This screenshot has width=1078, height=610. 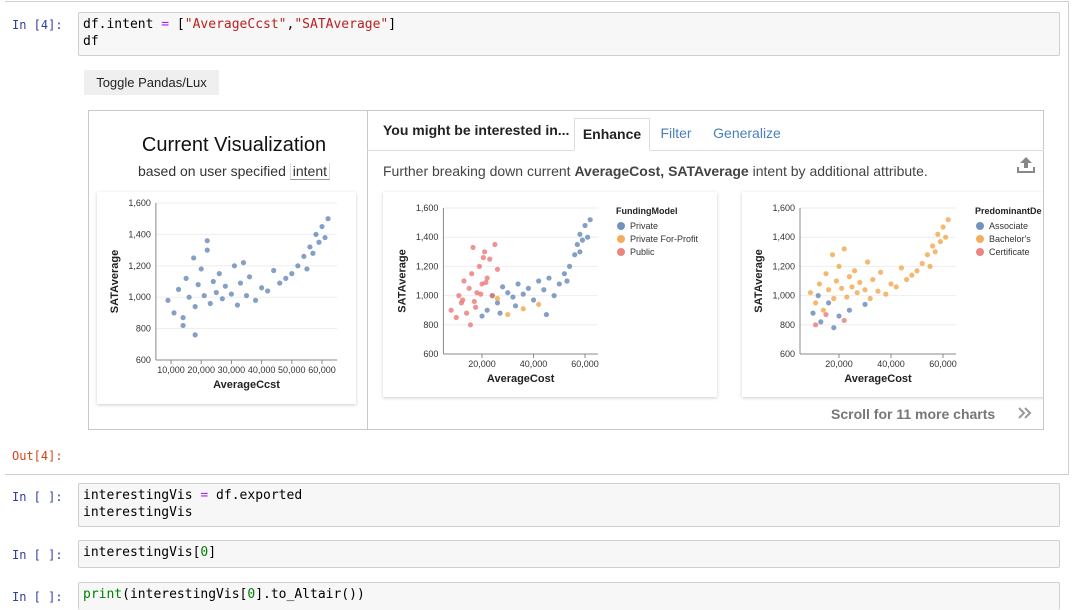 What do you see at coordinates (621, 252) in the screenshot?
I see `legend-swatch` at bounding box center [621, 252].